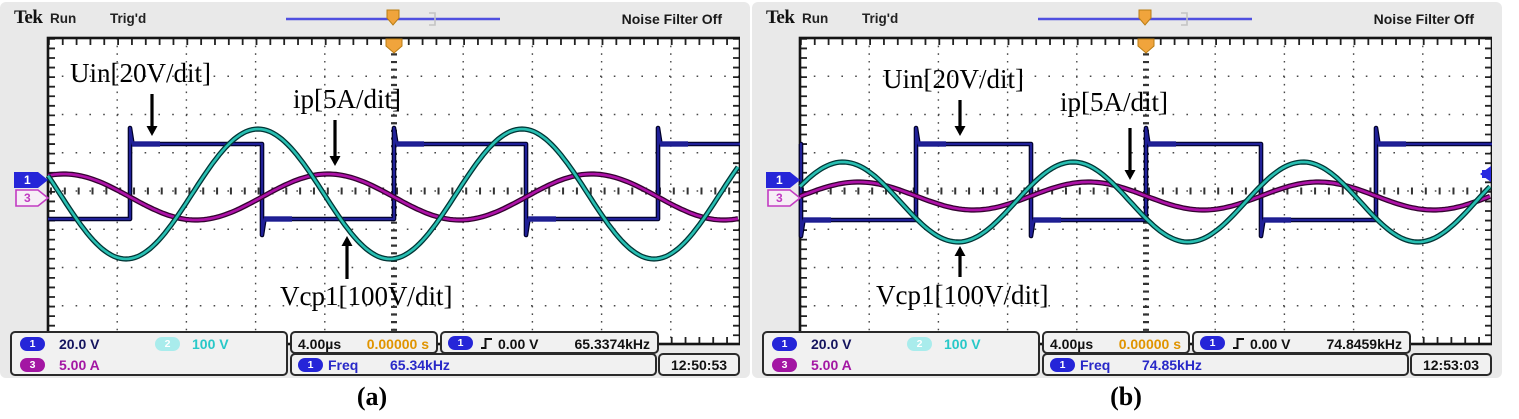 Image resolution: width=1519 pixels, height=419 pixels. What do you see at coordinates (612, 344) in the screenshot?
I see `trigger-frequency-value: 65.3374kHz` at bounding box center [612, 344].